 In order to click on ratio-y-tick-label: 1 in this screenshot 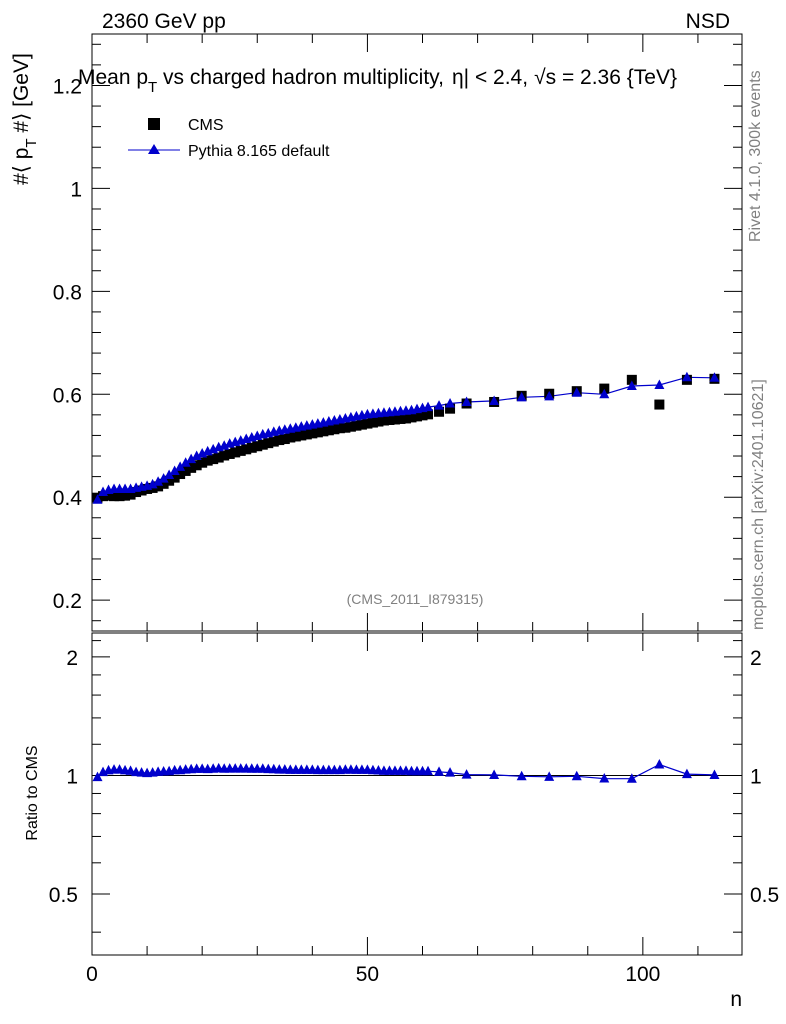, I will do `click(756, 776)`.